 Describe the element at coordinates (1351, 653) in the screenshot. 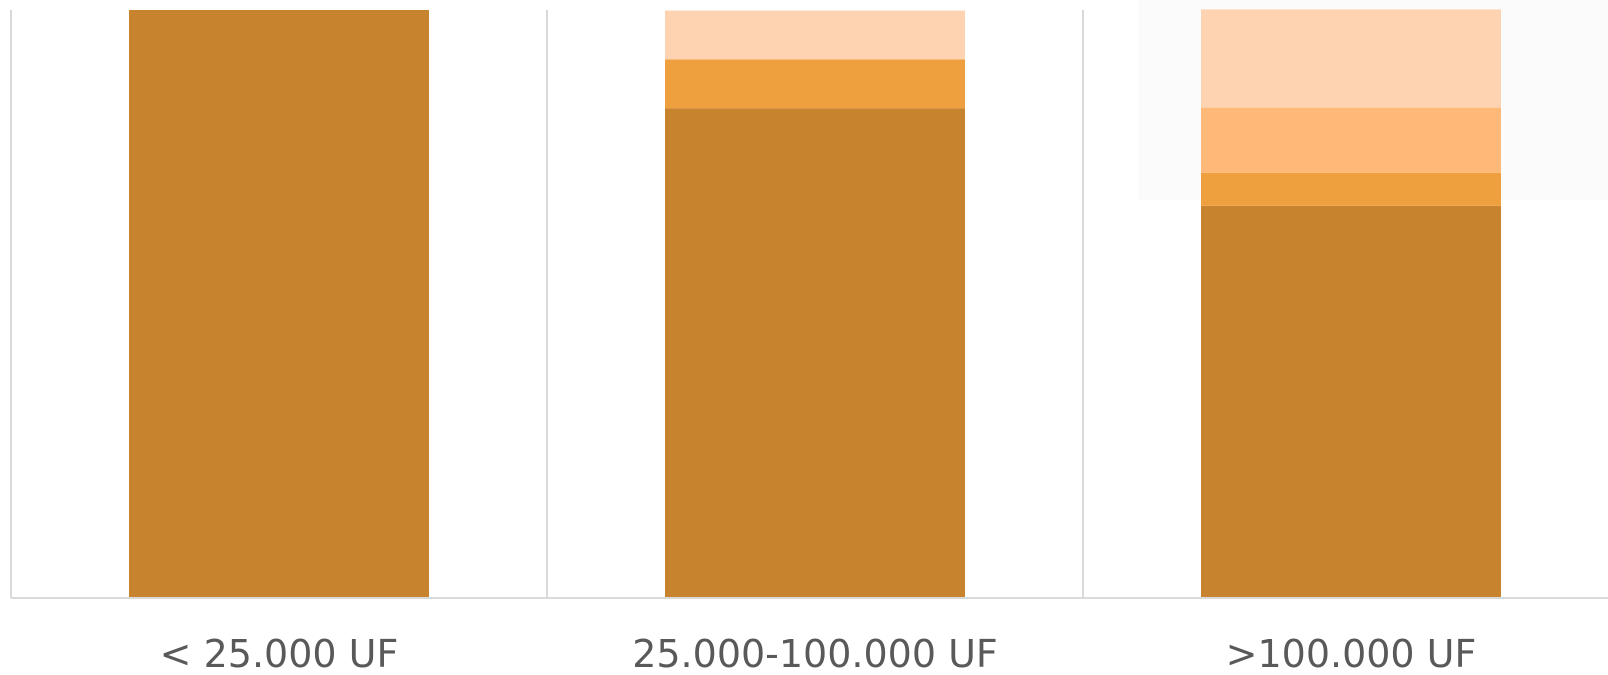

I see `x-tick-label: >100.000 UF` at that location.